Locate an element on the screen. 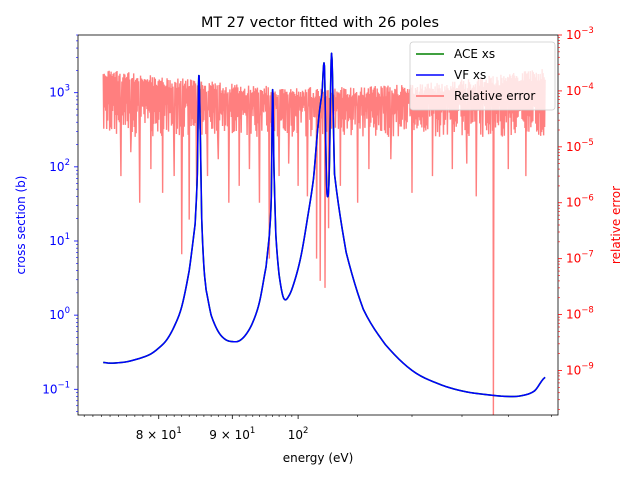 The image size is (640, 480). y-left-tick-label: 10³ is located at coordinates (59, 92).